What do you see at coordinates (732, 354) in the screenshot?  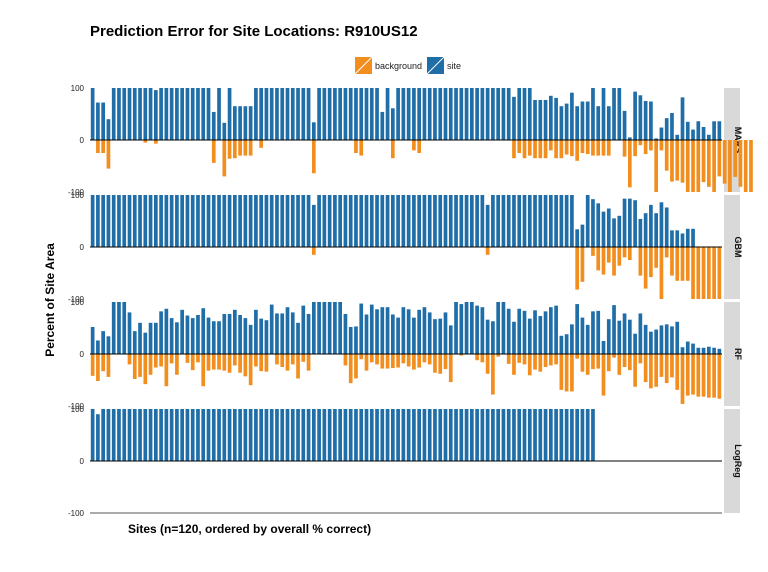 I see `facet-strip` at bounding box center [732, 354].